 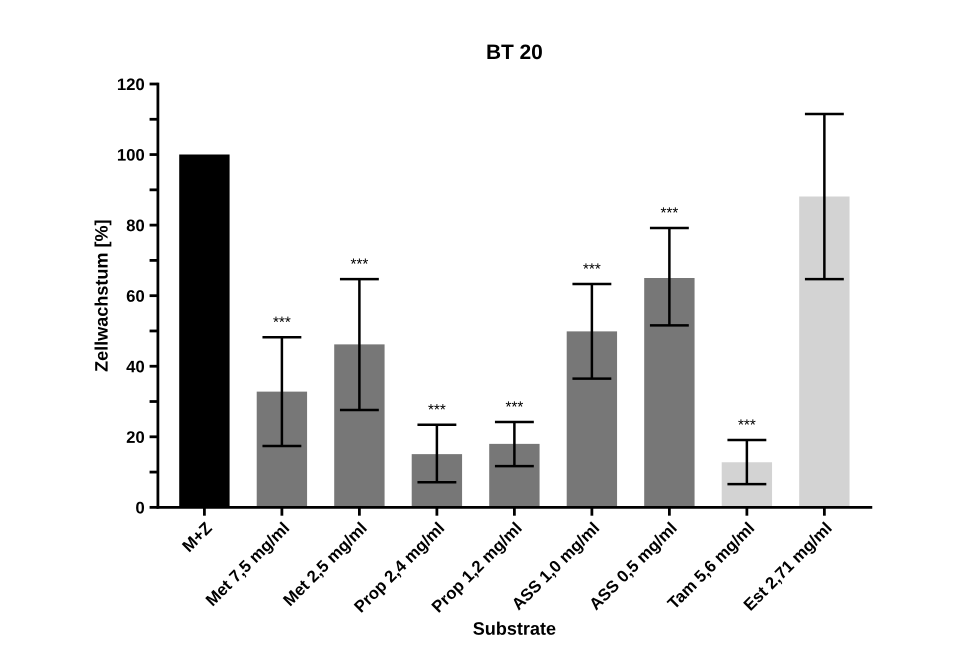 What do you see at coordinates (514, 628) in the screenshot?
I see `x-axis-title: Substrate` at bounding box center [514, 628].